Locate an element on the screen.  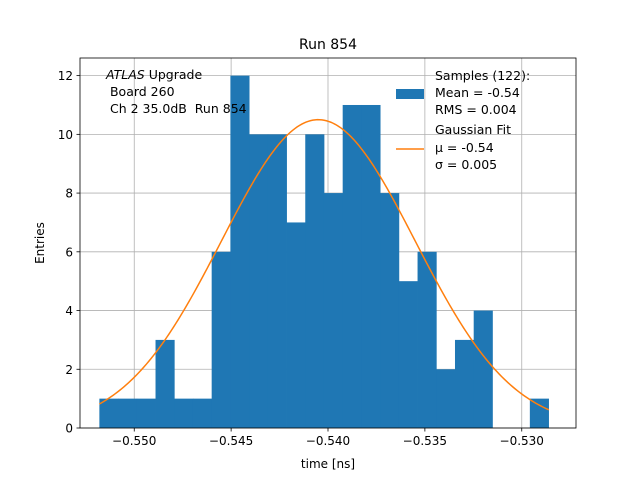
x-tick-label: −0.550 is located at coordinates (134, 441).